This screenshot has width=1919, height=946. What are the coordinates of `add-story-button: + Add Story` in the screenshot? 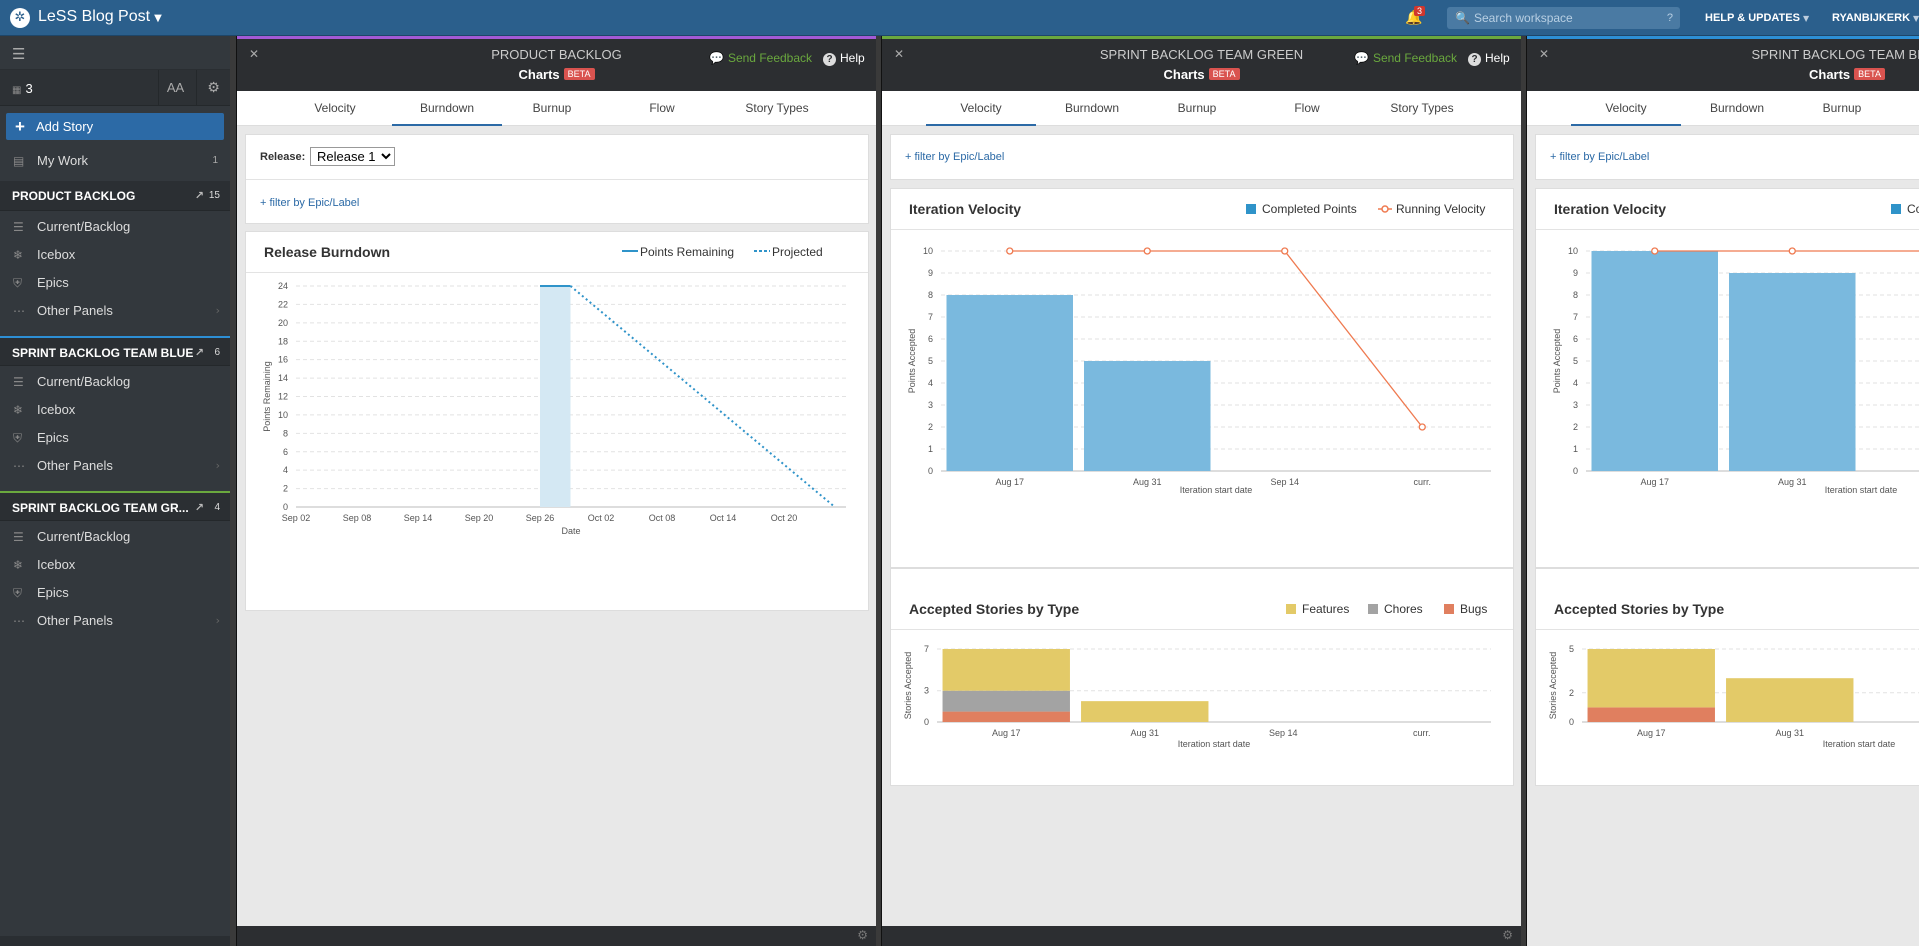 It's located at (115, 126).